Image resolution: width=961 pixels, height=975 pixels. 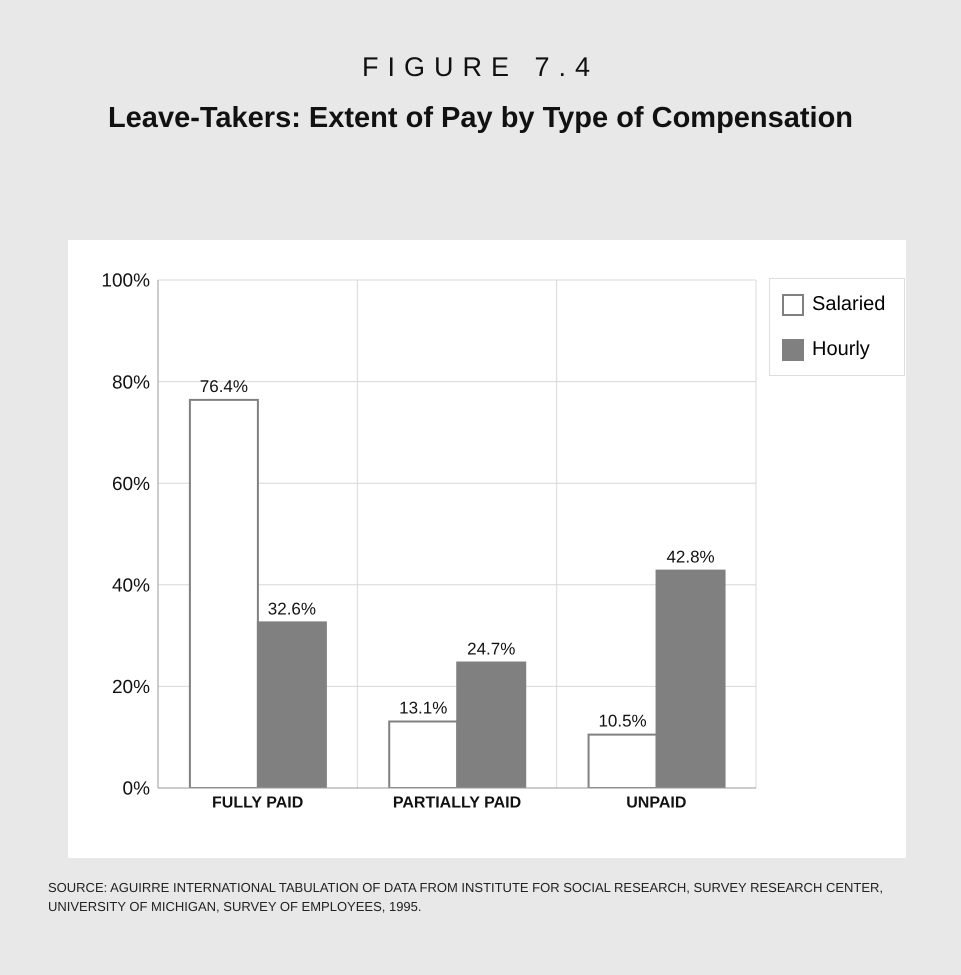 I want to click on y-tick-label: 0%, so click(x=136, y=789).